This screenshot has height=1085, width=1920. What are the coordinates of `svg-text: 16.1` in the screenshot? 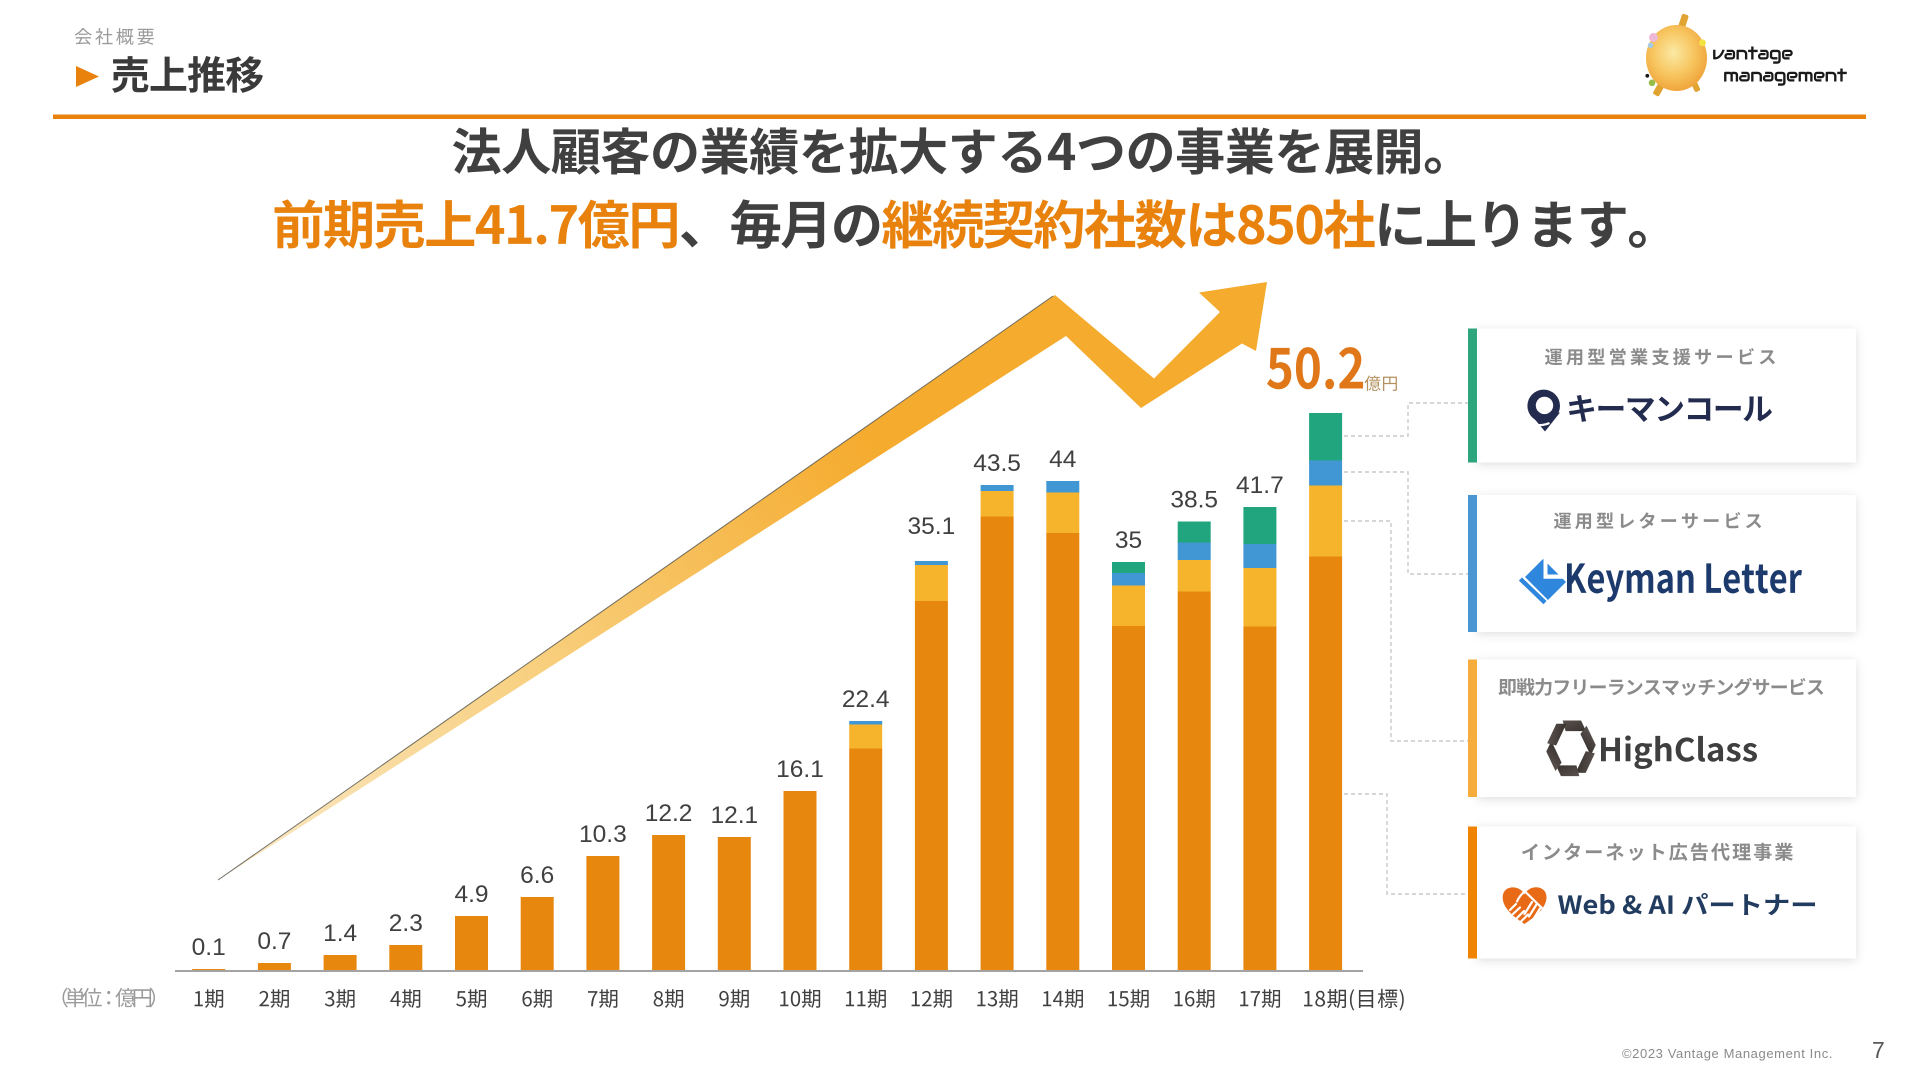 It's located at (800, 769).